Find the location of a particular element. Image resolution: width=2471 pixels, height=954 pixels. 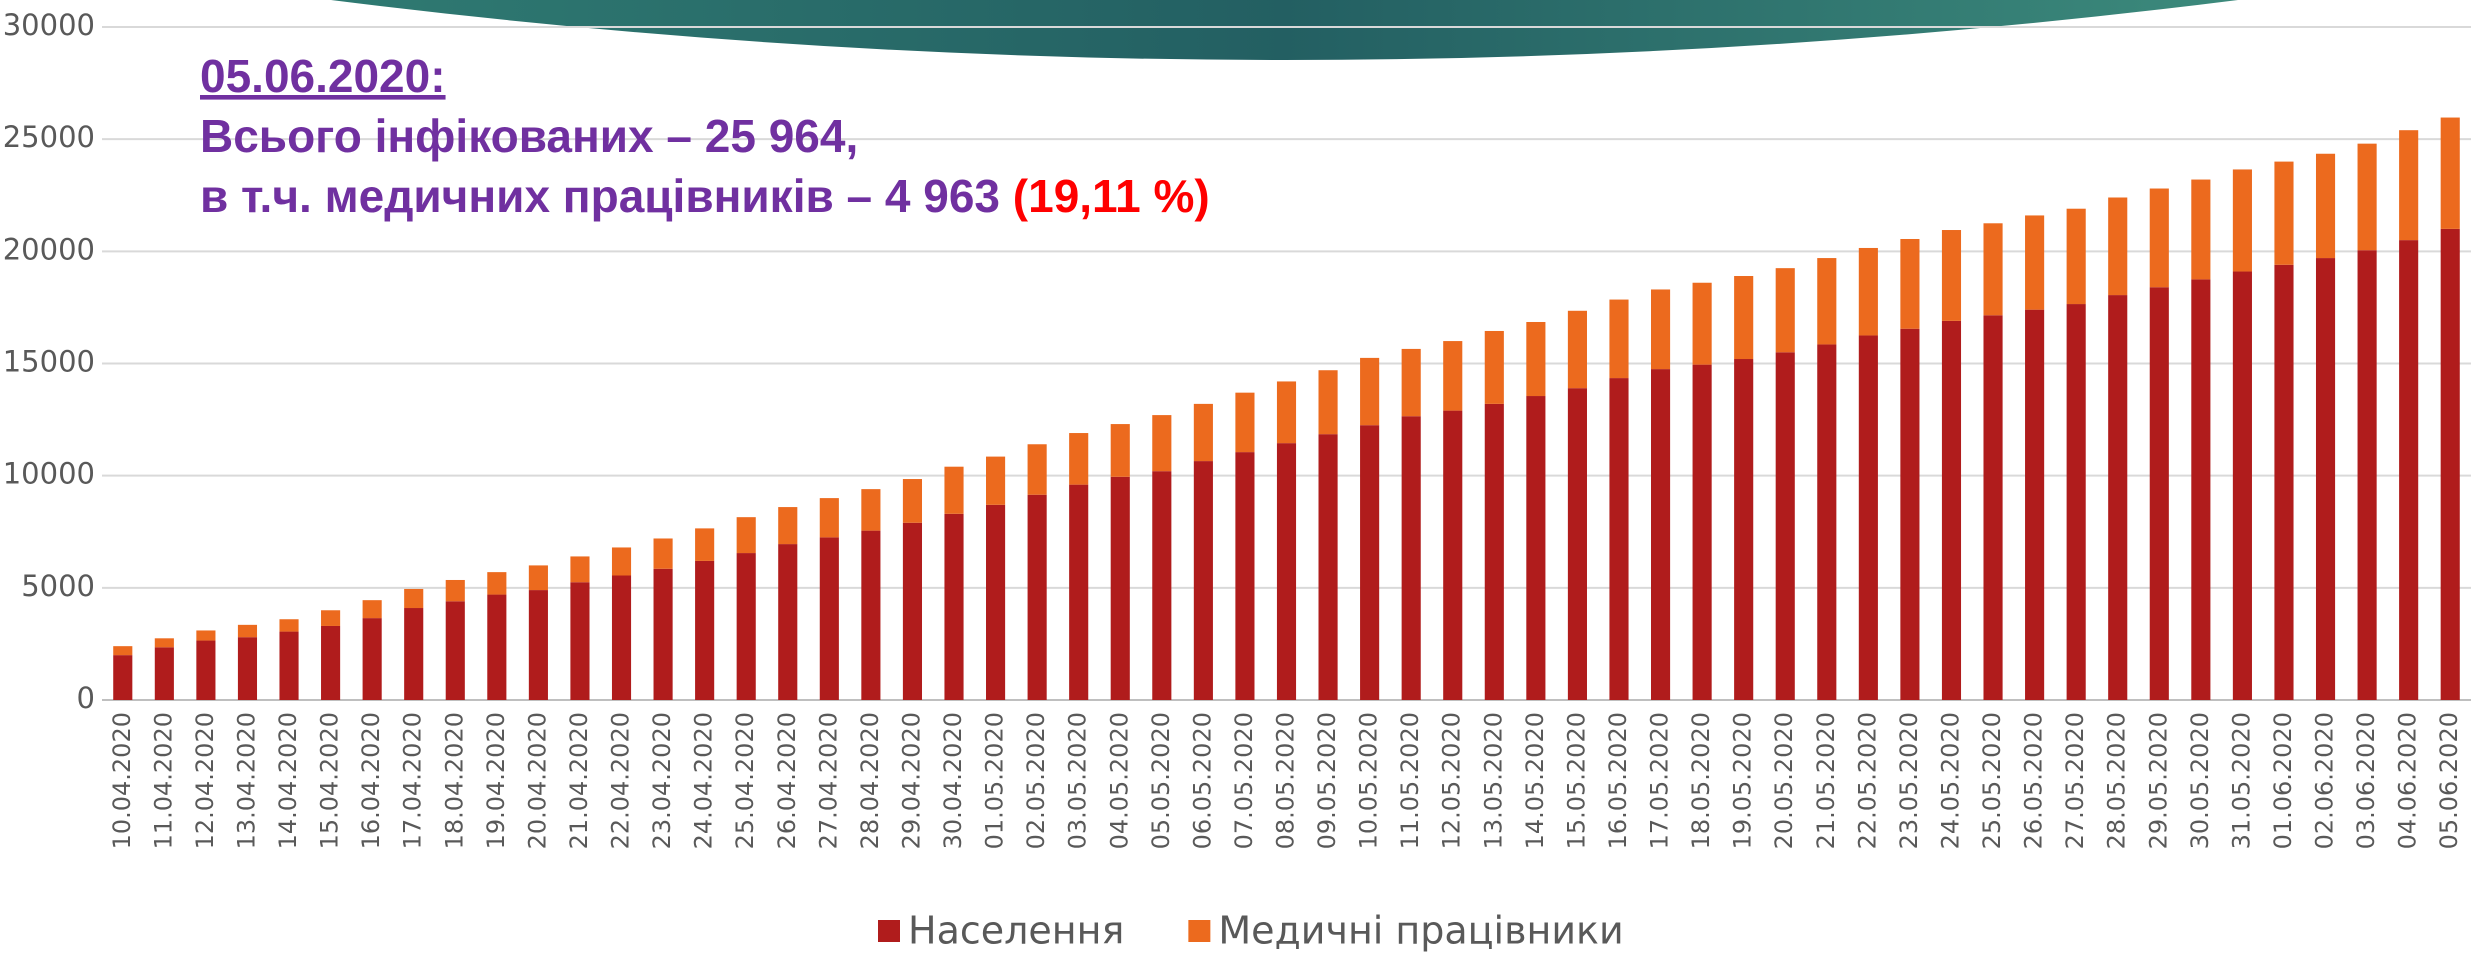

x-tick-label: 12.05.2020 is located at coordinates (1452, 780).